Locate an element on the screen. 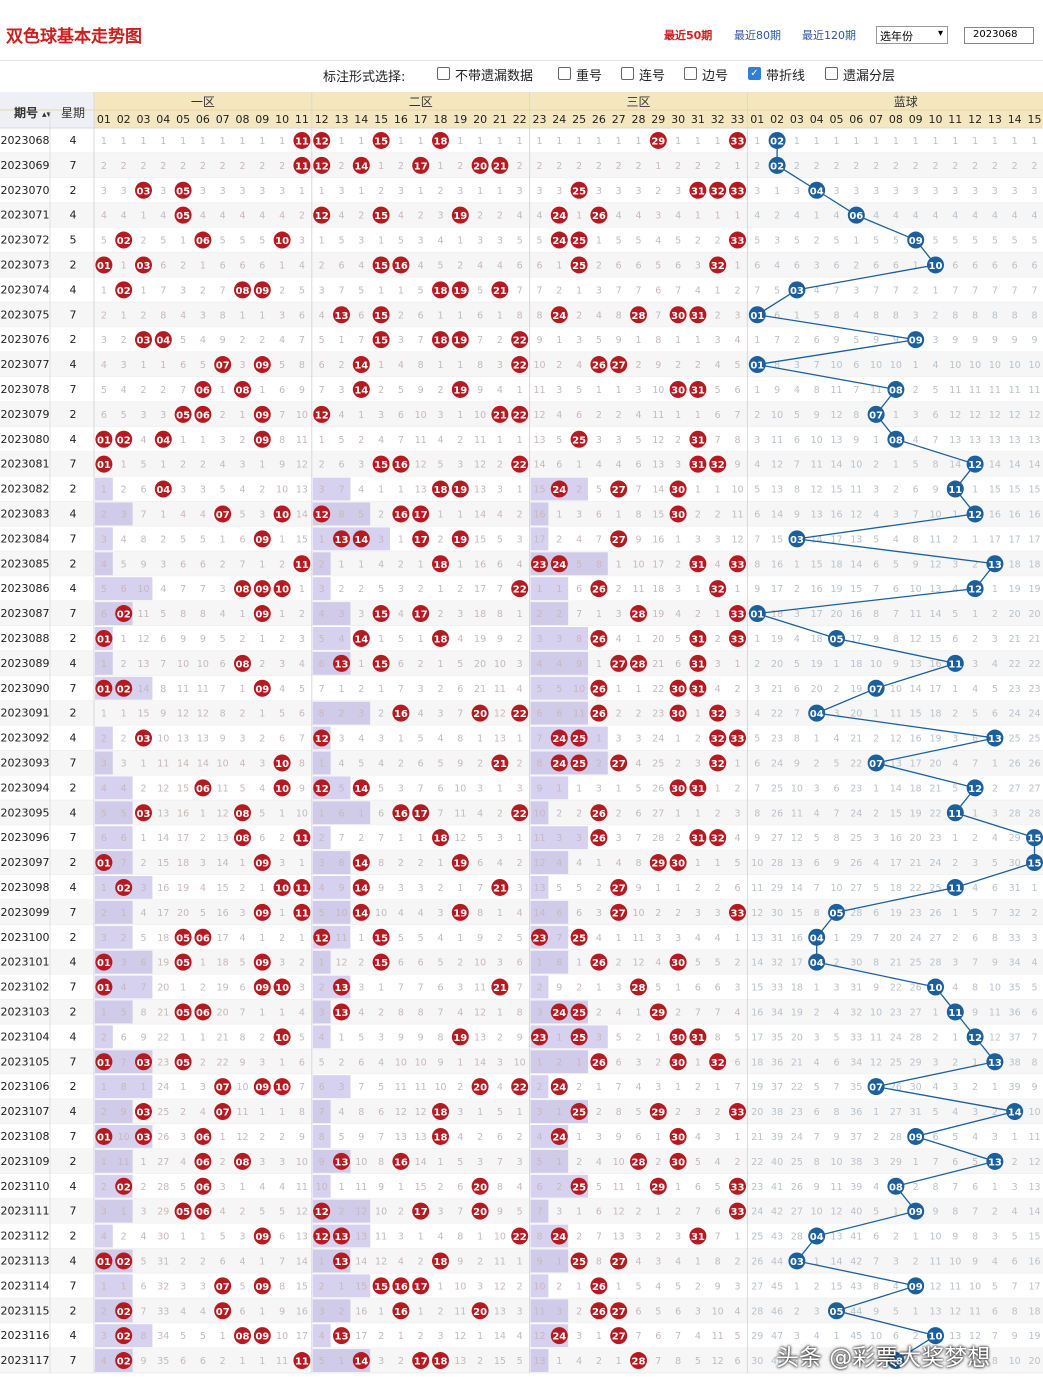 The image size is (1043, 1391). option-label-polyline: 带折线 is located at coordinates (786, 76).